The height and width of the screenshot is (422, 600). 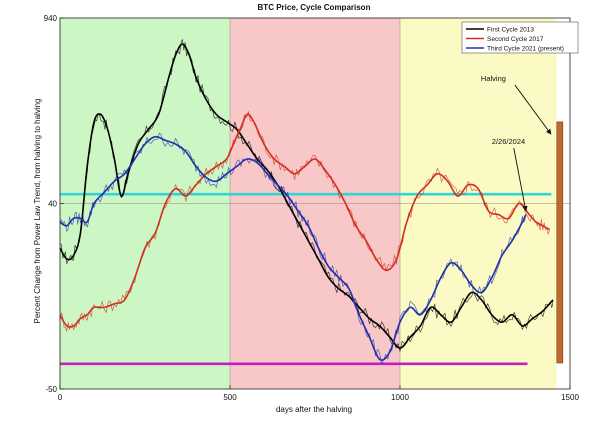 I want to click on annotation-label-2: 2/26/2024, so click(x=508, y=141).